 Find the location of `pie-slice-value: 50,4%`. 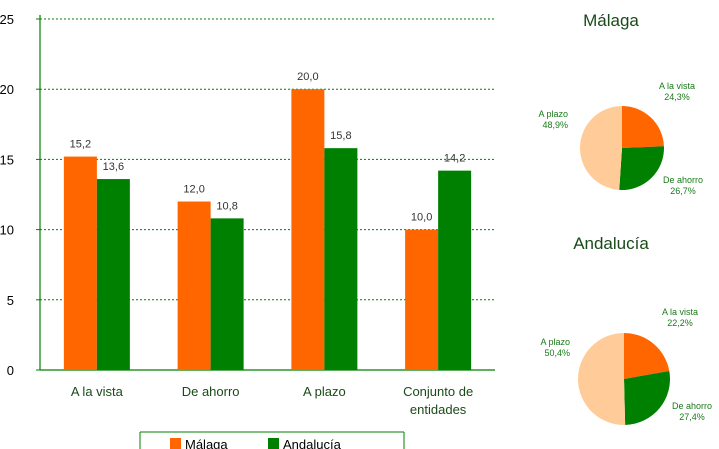

pie-slice-value: 50,4% is located at coordinates (557, 353).